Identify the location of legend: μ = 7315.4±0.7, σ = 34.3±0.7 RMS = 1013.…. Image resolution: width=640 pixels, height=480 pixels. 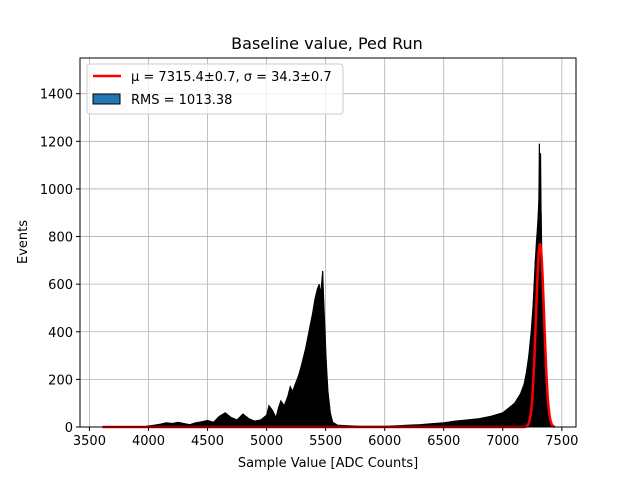
(215, 89).